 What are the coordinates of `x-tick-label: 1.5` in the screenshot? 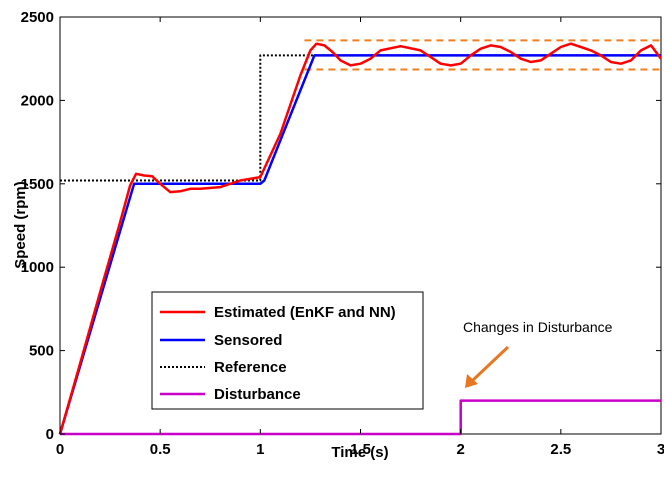 It's located at (360, 449).